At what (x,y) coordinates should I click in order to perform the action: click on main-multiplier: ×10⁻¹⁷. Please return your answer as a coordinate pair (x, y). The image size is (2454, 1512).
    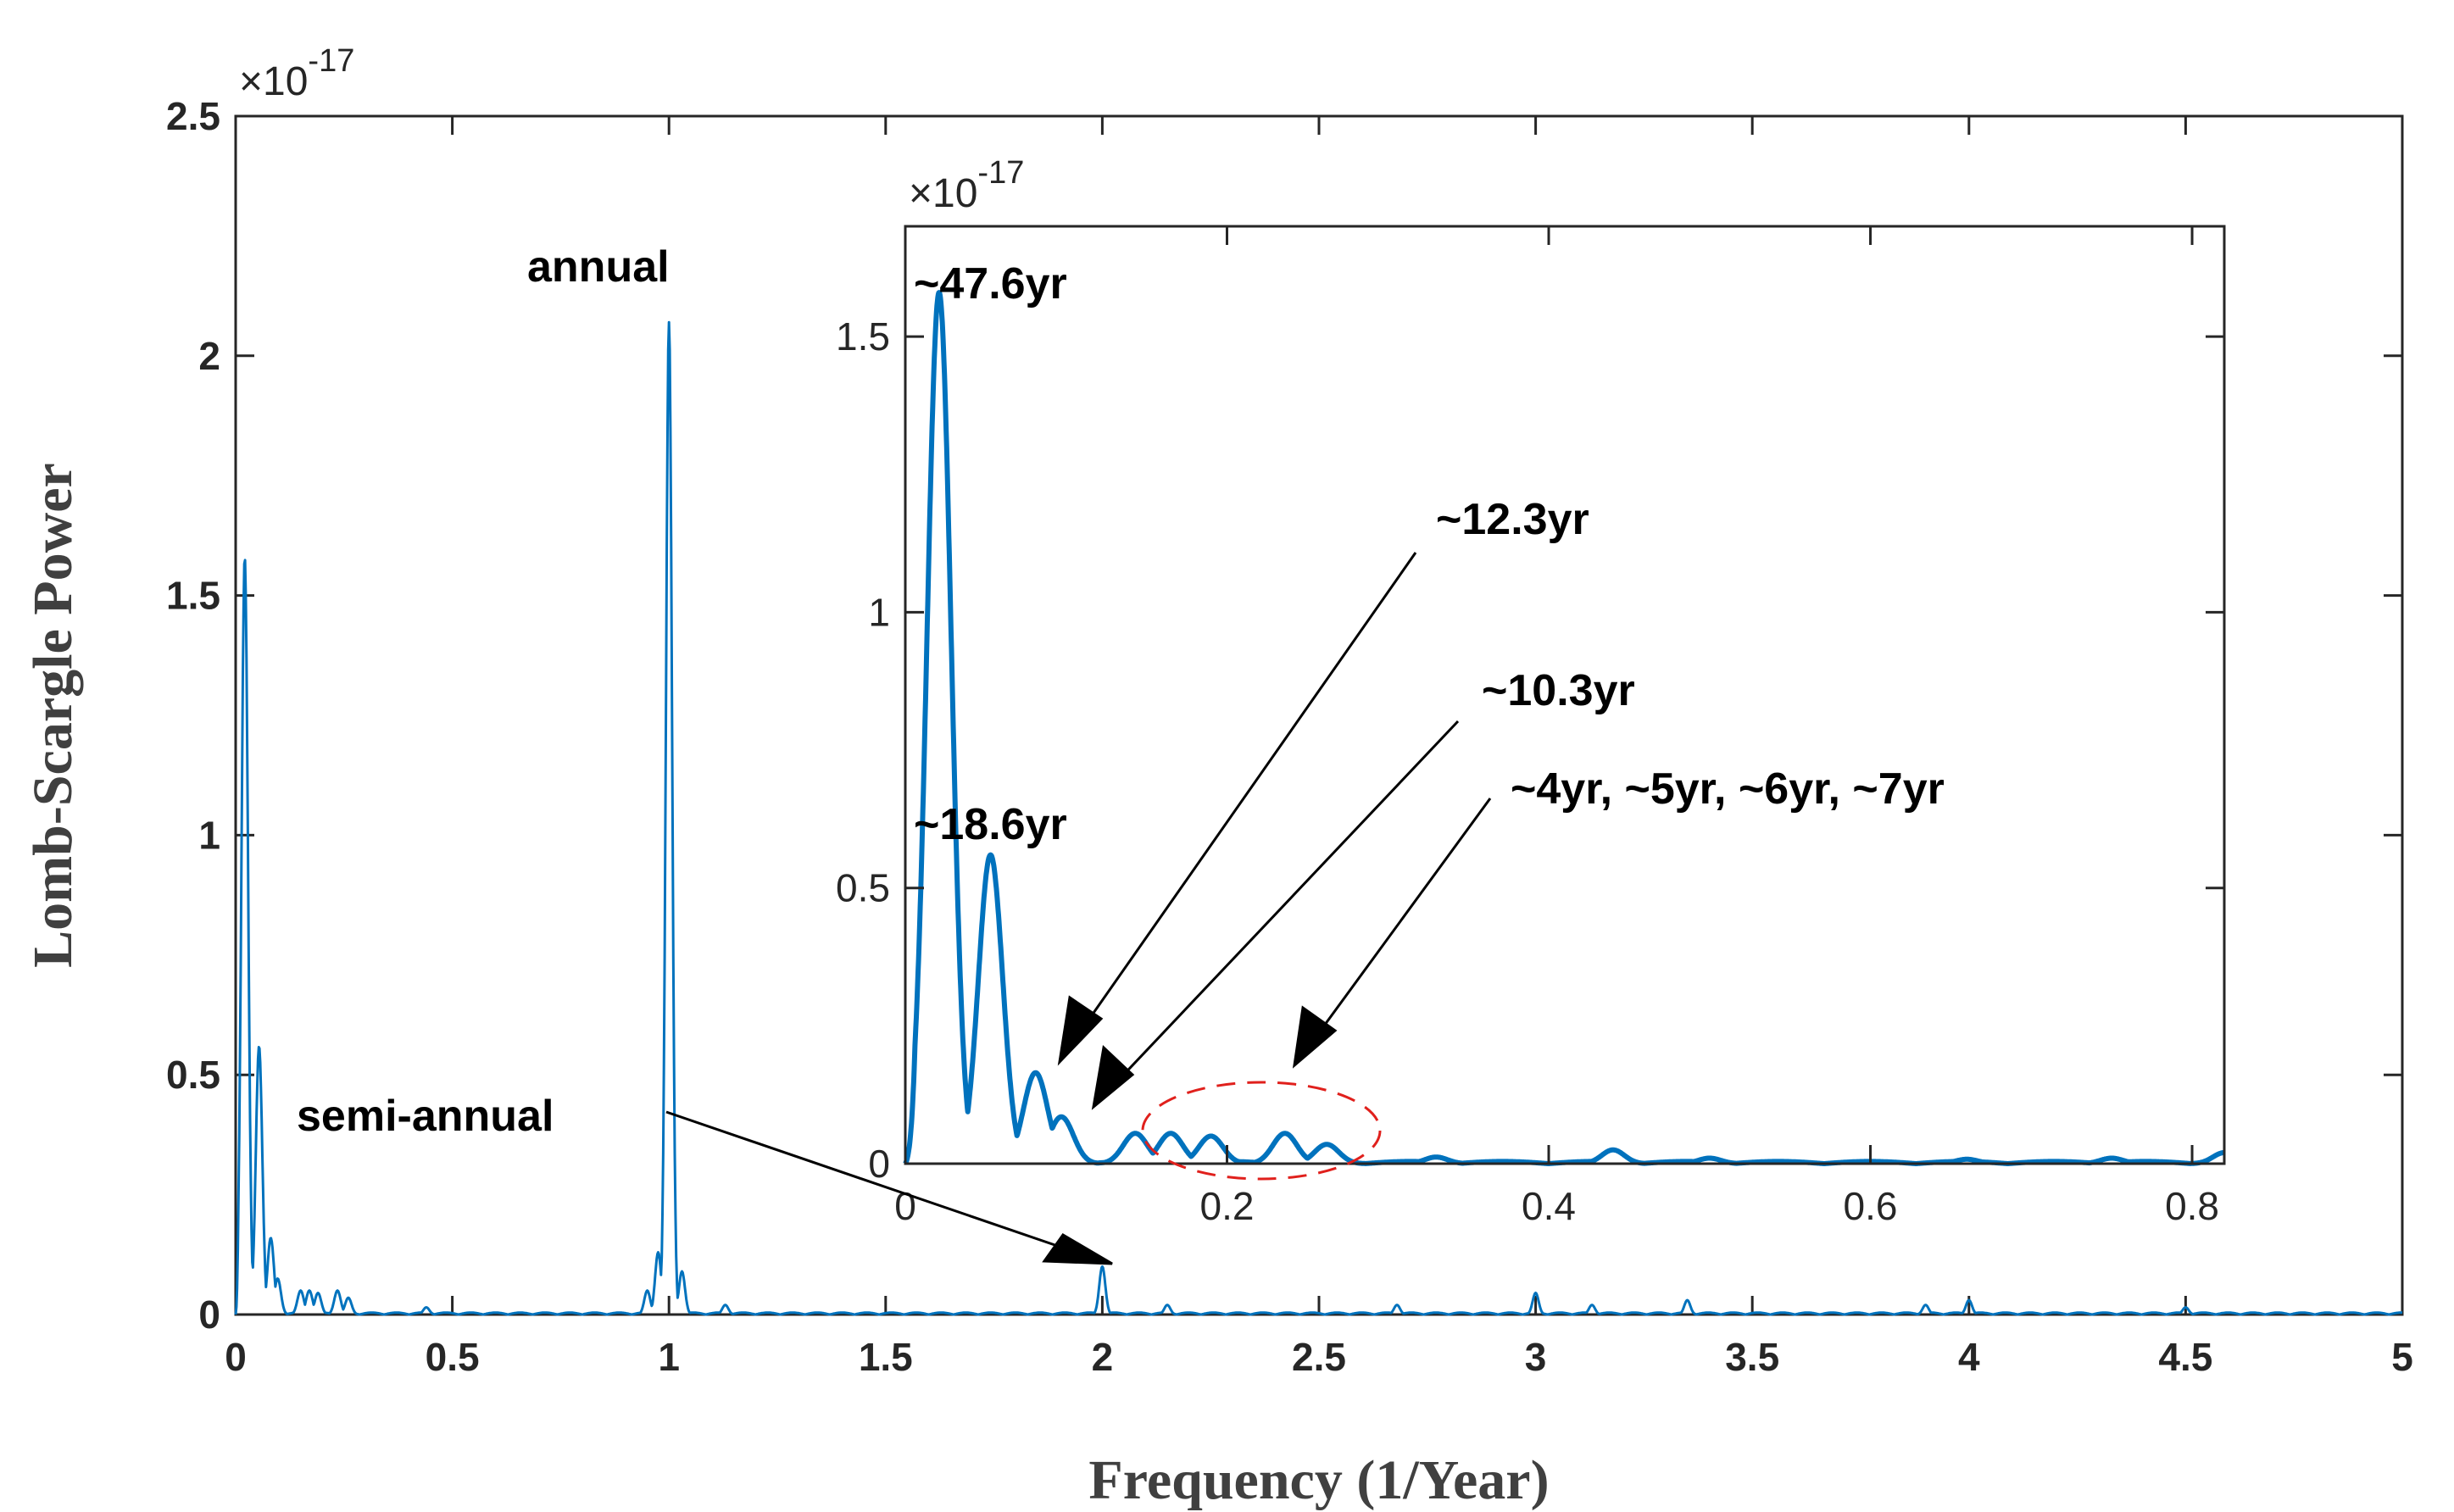
    Looking at the image, I should click on (296, 73).